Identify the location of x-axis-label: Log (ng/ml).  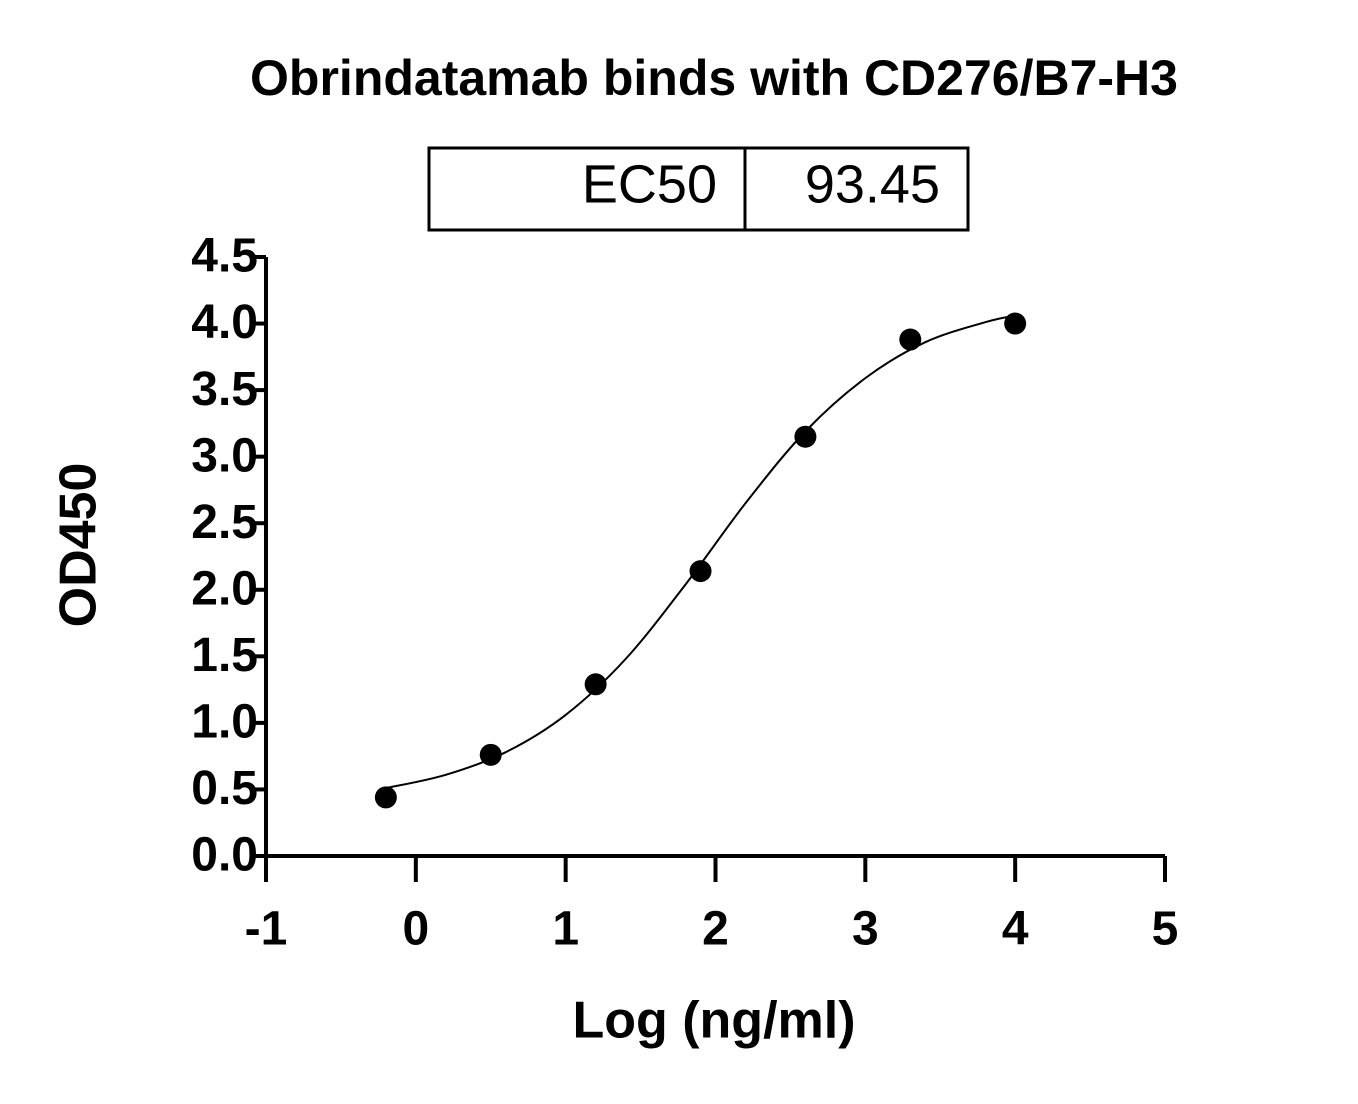
(713, 1021).